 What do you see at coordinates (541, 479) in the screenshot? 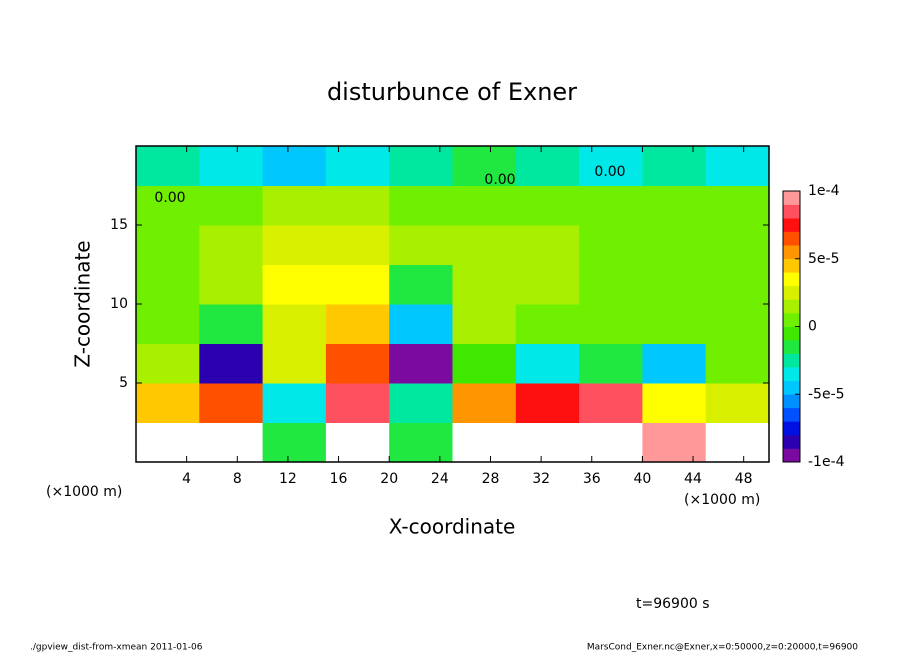
I see `x-tick-label: 32` at bounding box center [541, 479].